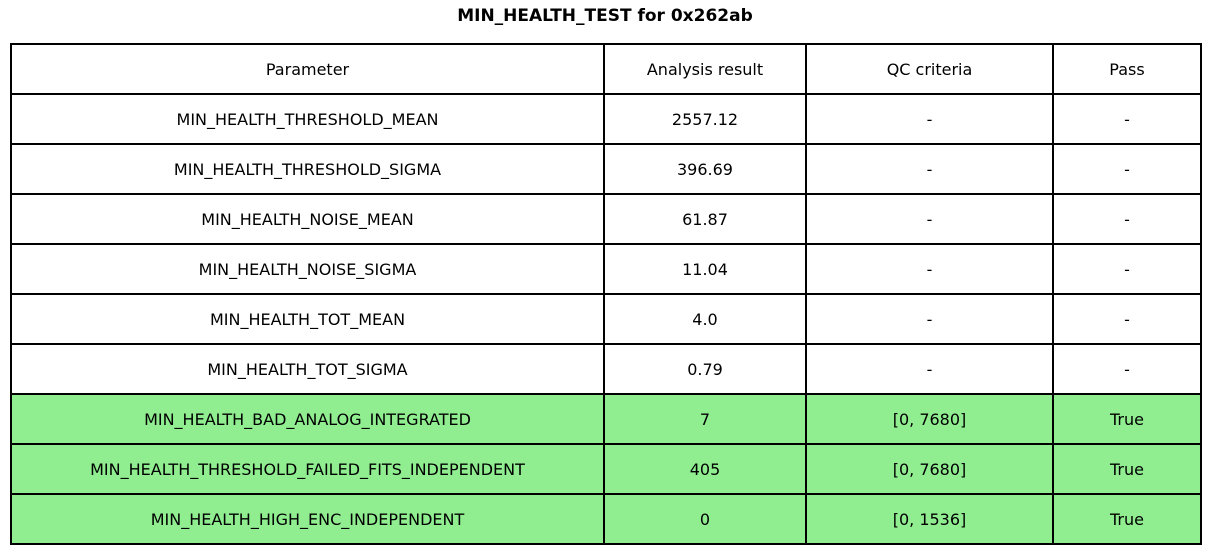  I want to click on table-row: MIN_HEALTH_THRESHOLD_MEAN 2557.12 - -, so click(606, 119).